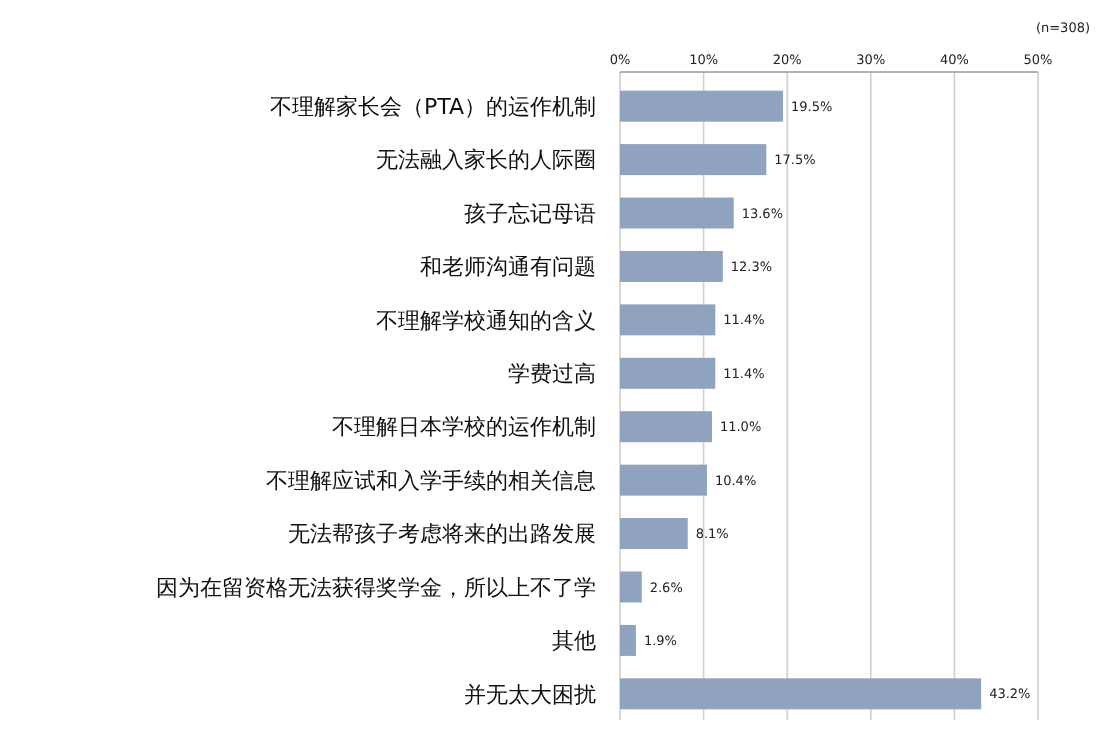  I want to click on y-tick-label: 不理解应试和入学手续的相关信息, so click(431, 480).